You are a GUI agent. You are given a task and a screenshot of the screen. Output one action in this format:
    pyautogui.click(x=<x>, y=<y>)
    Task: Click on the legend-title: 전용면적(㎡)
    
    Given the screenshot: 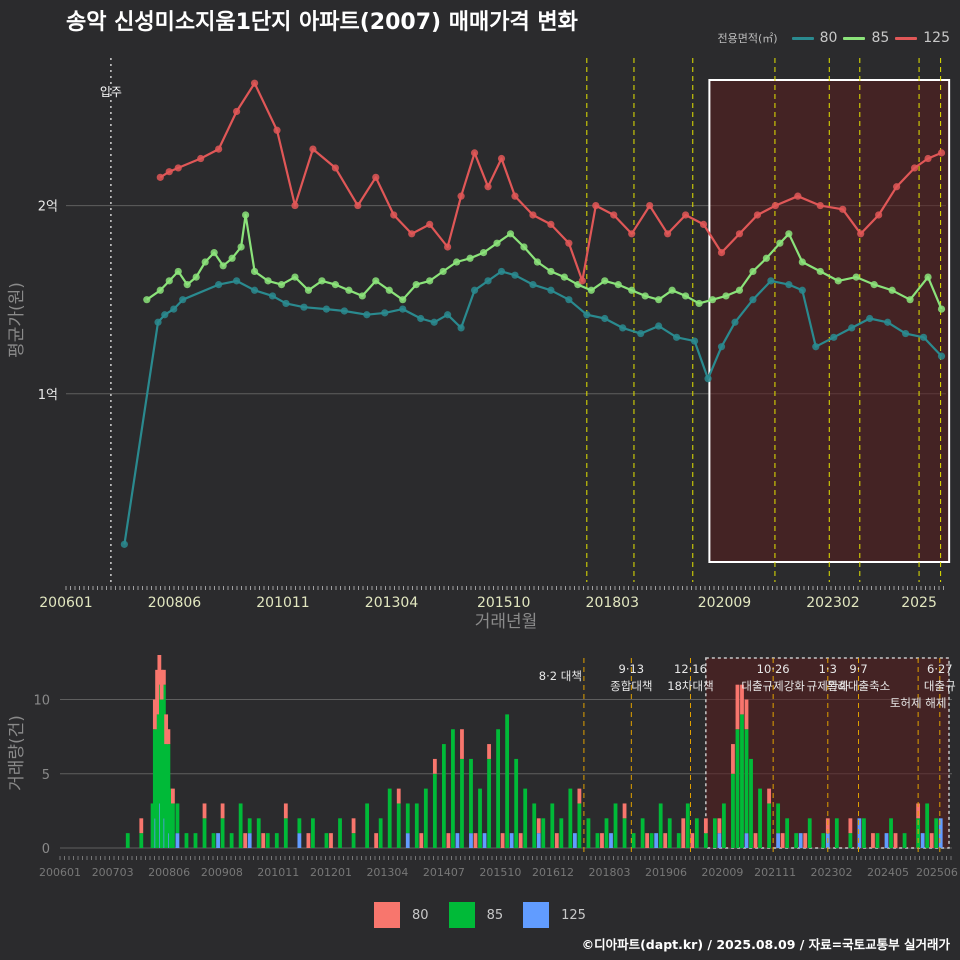 What is the action you would take?
    pyautogui.click(x=747, y=38)
    